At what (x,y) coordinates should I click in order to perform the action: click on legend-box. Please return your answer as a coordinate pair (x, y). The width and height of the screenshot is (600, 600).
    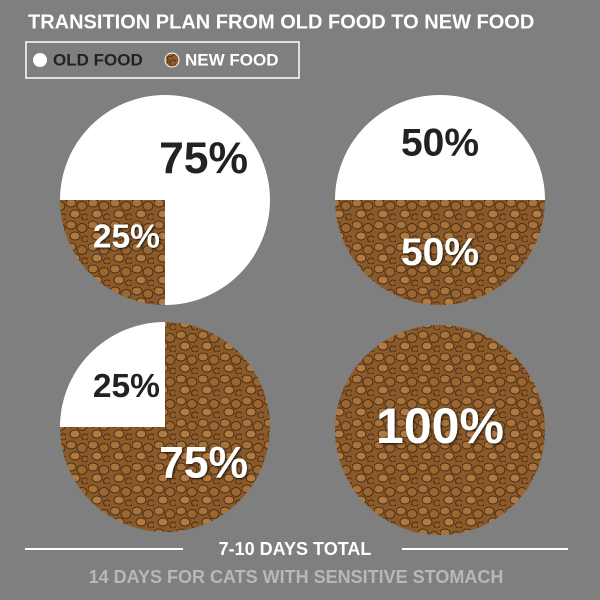
    Looking at the image, I should click on (162, 60).